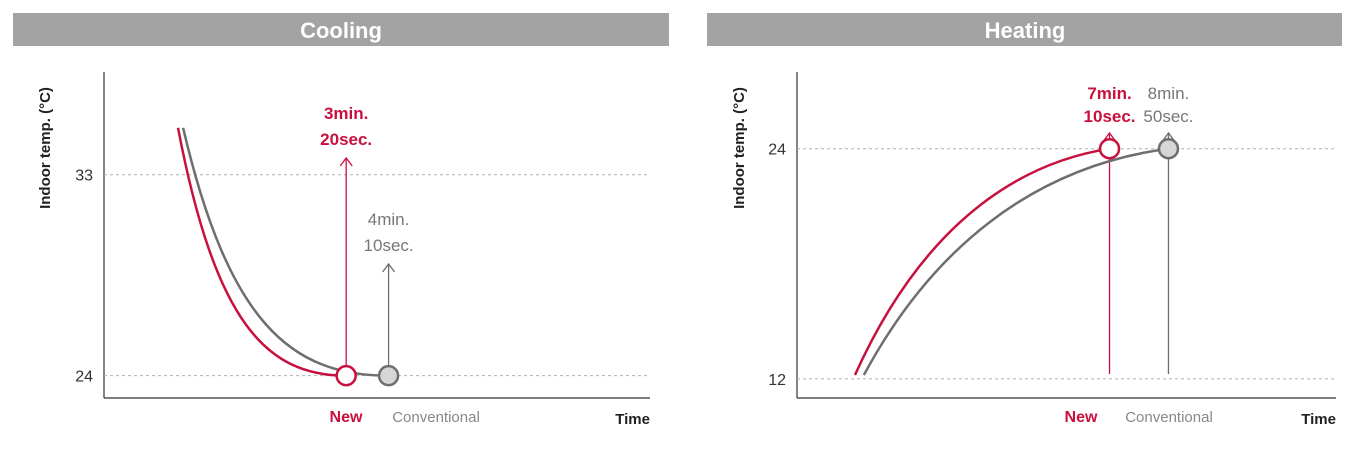 This screenshot has width=1350, height=463. What do you see at coordinates (1168, 136) in the screenshot?
I see `heating-conventional-arrow-head` at bounding box center [1168, 136].